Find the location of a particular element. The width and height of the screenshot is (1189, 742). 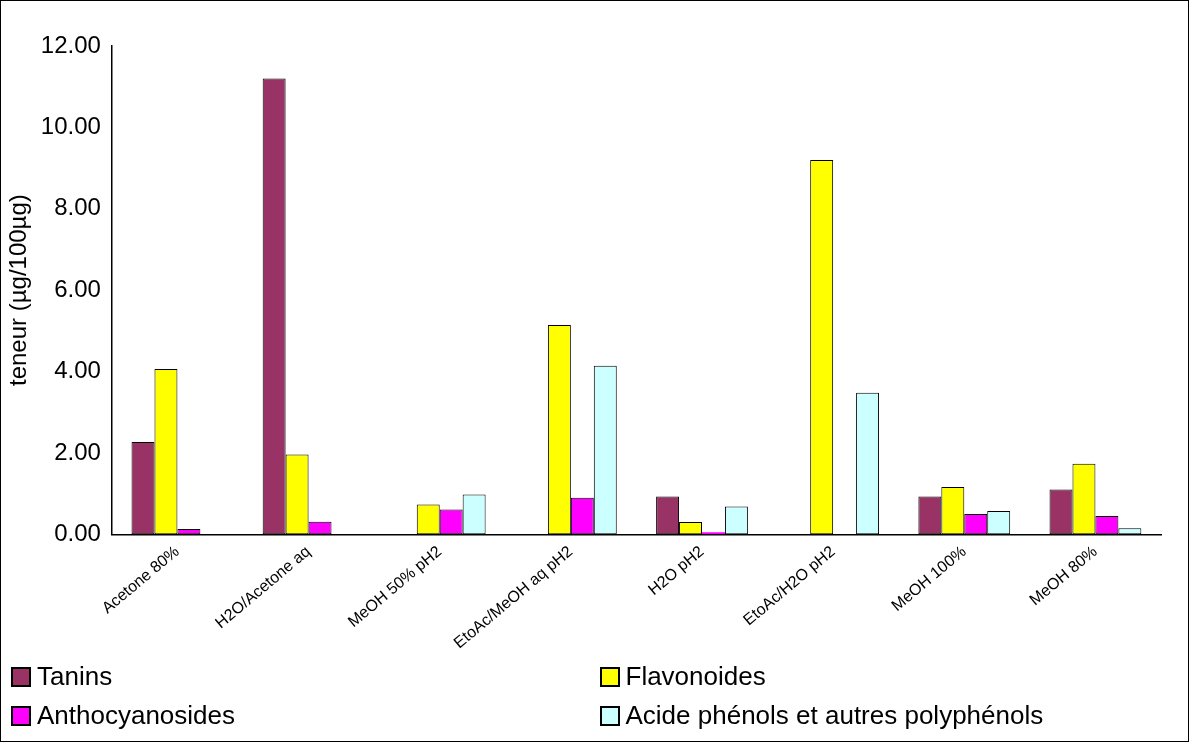

y-tick-label: 10.00 is located at coordinates (70, 125).